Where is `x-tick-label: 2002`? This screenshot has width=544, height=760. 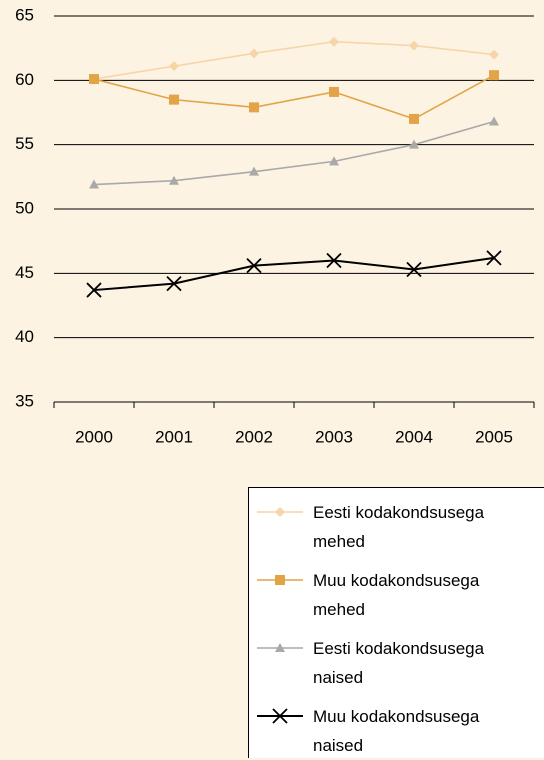 x-tick-label: 2002 is located at coordinates (254, 436).